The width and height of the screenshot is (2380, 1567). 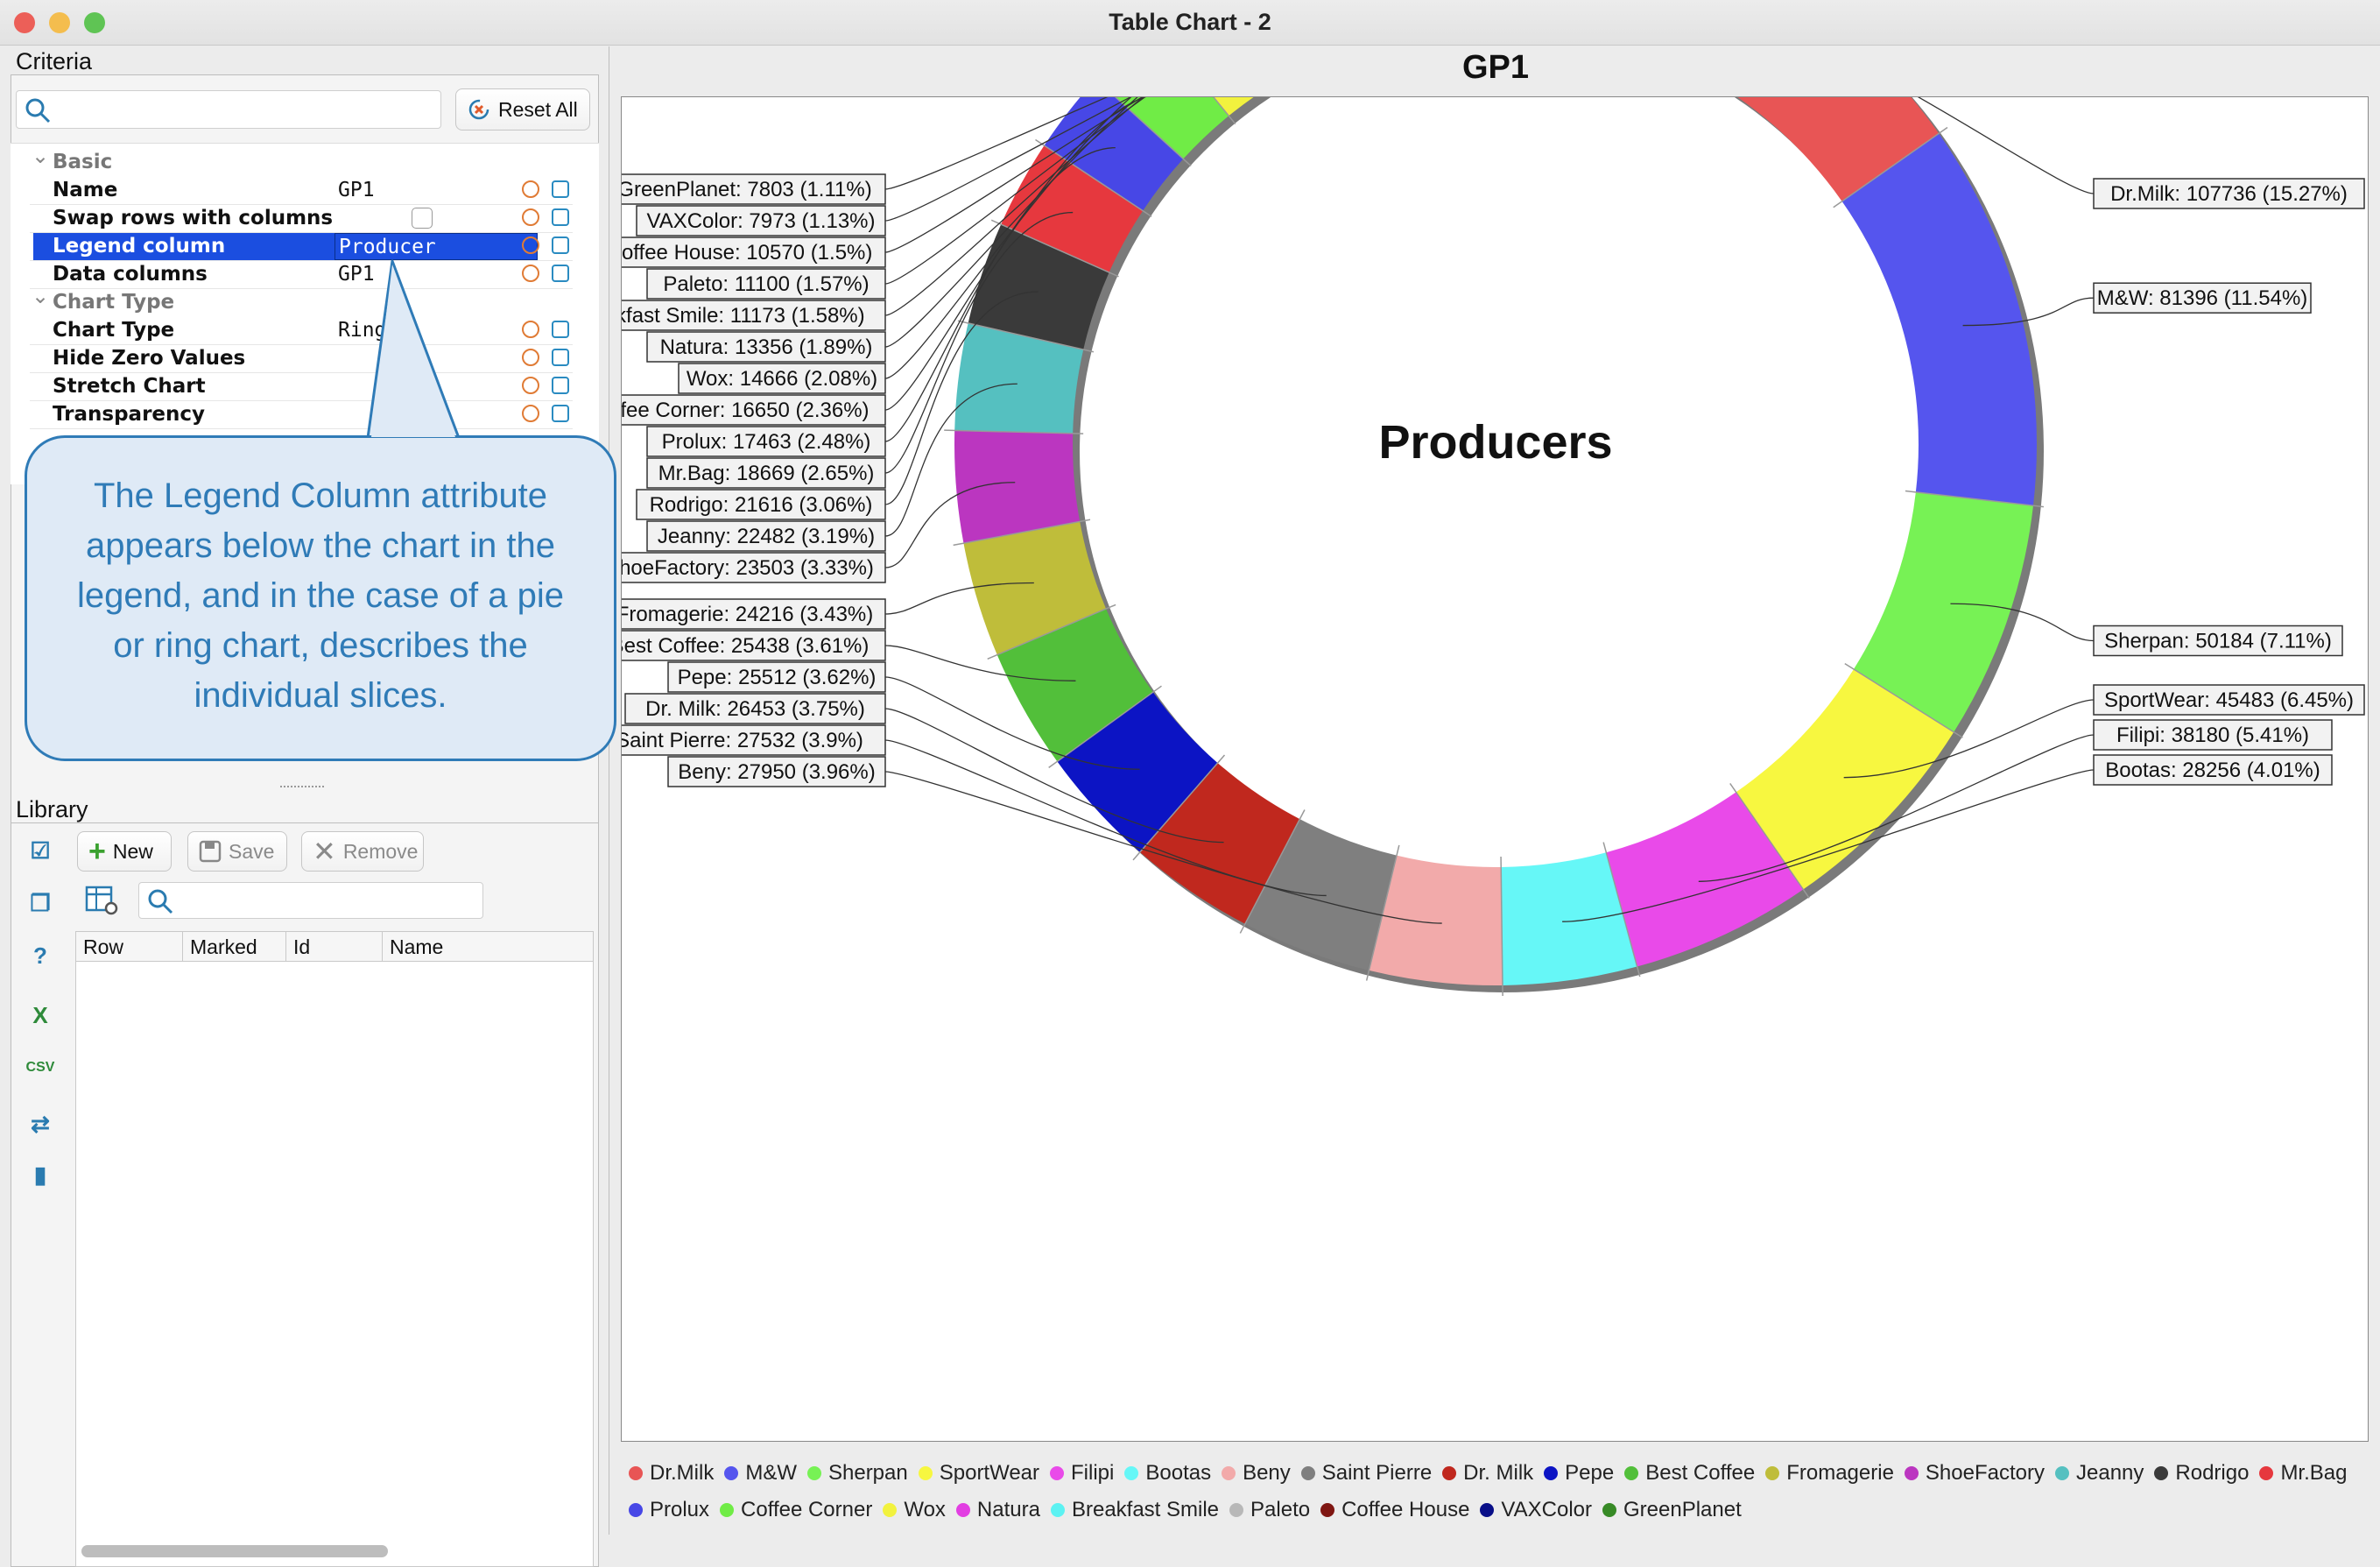 I want to click on property-actions, so click(x=552, y=359).